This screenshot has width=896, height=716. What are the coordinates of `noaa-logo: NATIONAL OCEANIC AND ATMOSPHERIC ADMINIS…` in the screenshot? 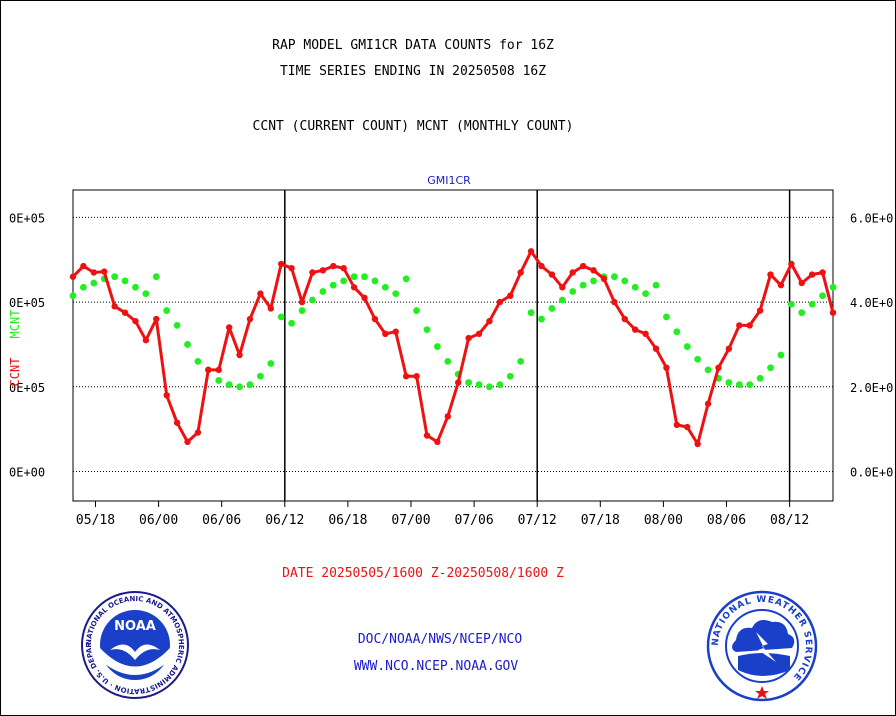 It's located at (134, 644).